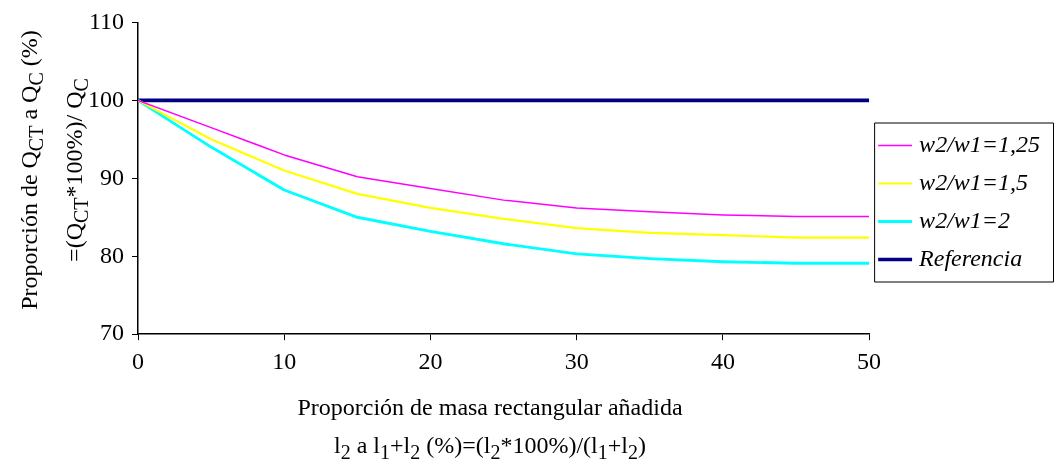  What do you see at coordinates (576, 360) in the screenshot?
I see `x-tick-label: 30` at bounding box center [576, 360].